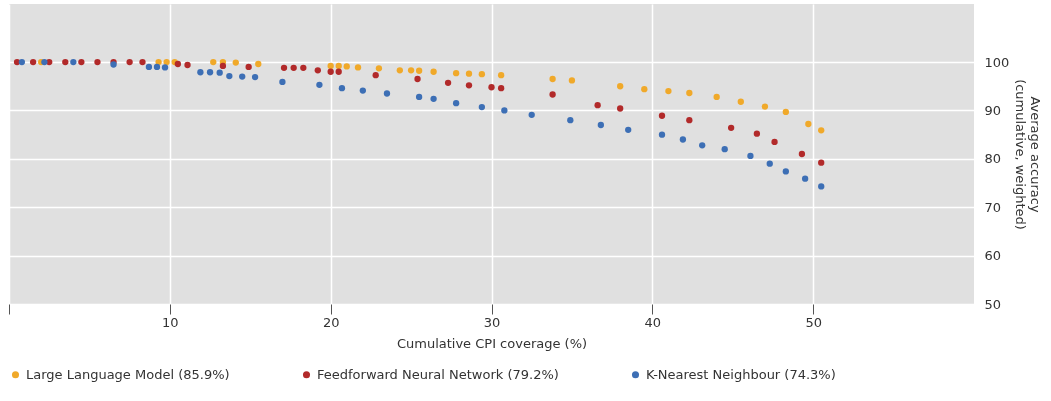  I want to click on y-axis-title: Average accuracy (cumulative, weighted), so click(1028, 154).